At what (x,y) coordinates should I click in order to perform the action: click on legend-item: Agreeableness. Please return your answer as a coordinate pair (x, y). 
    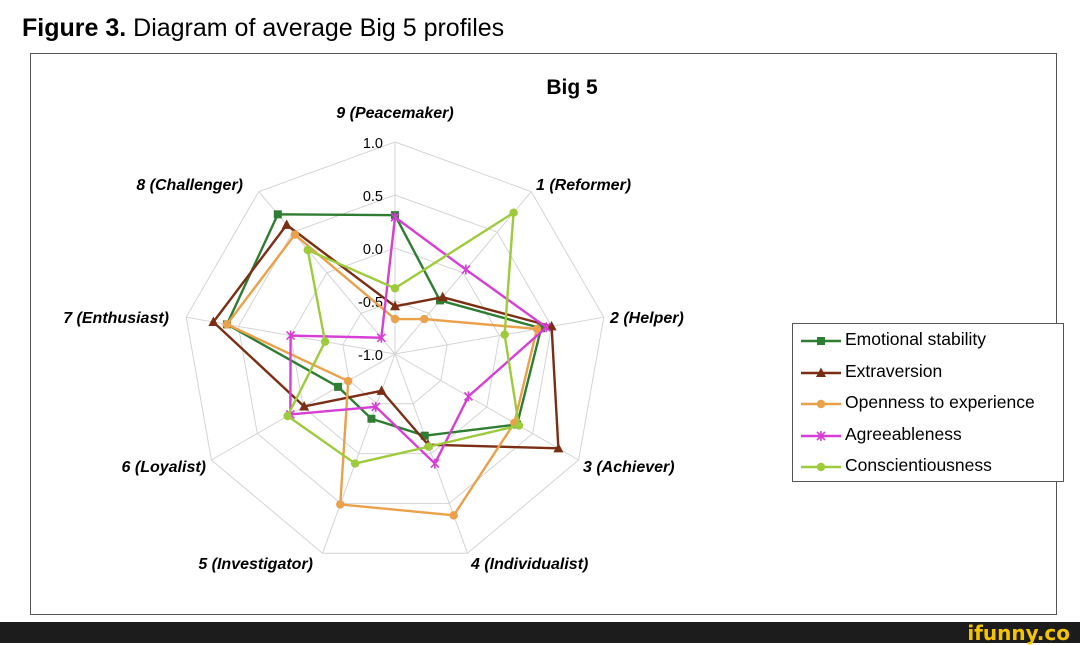
    Looking at the image, I should click on (928, 434).